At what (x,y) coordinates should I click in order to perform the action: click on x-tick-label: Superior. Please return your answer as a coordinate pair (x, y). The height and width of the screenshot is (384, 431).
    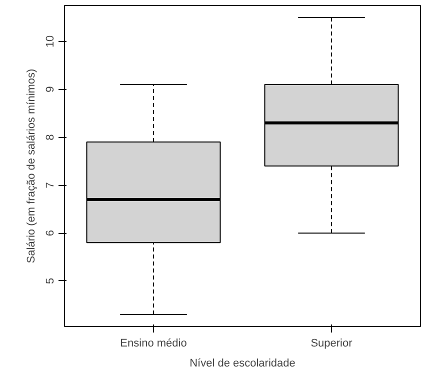
    Looking at the image, I should click on (331, 344).